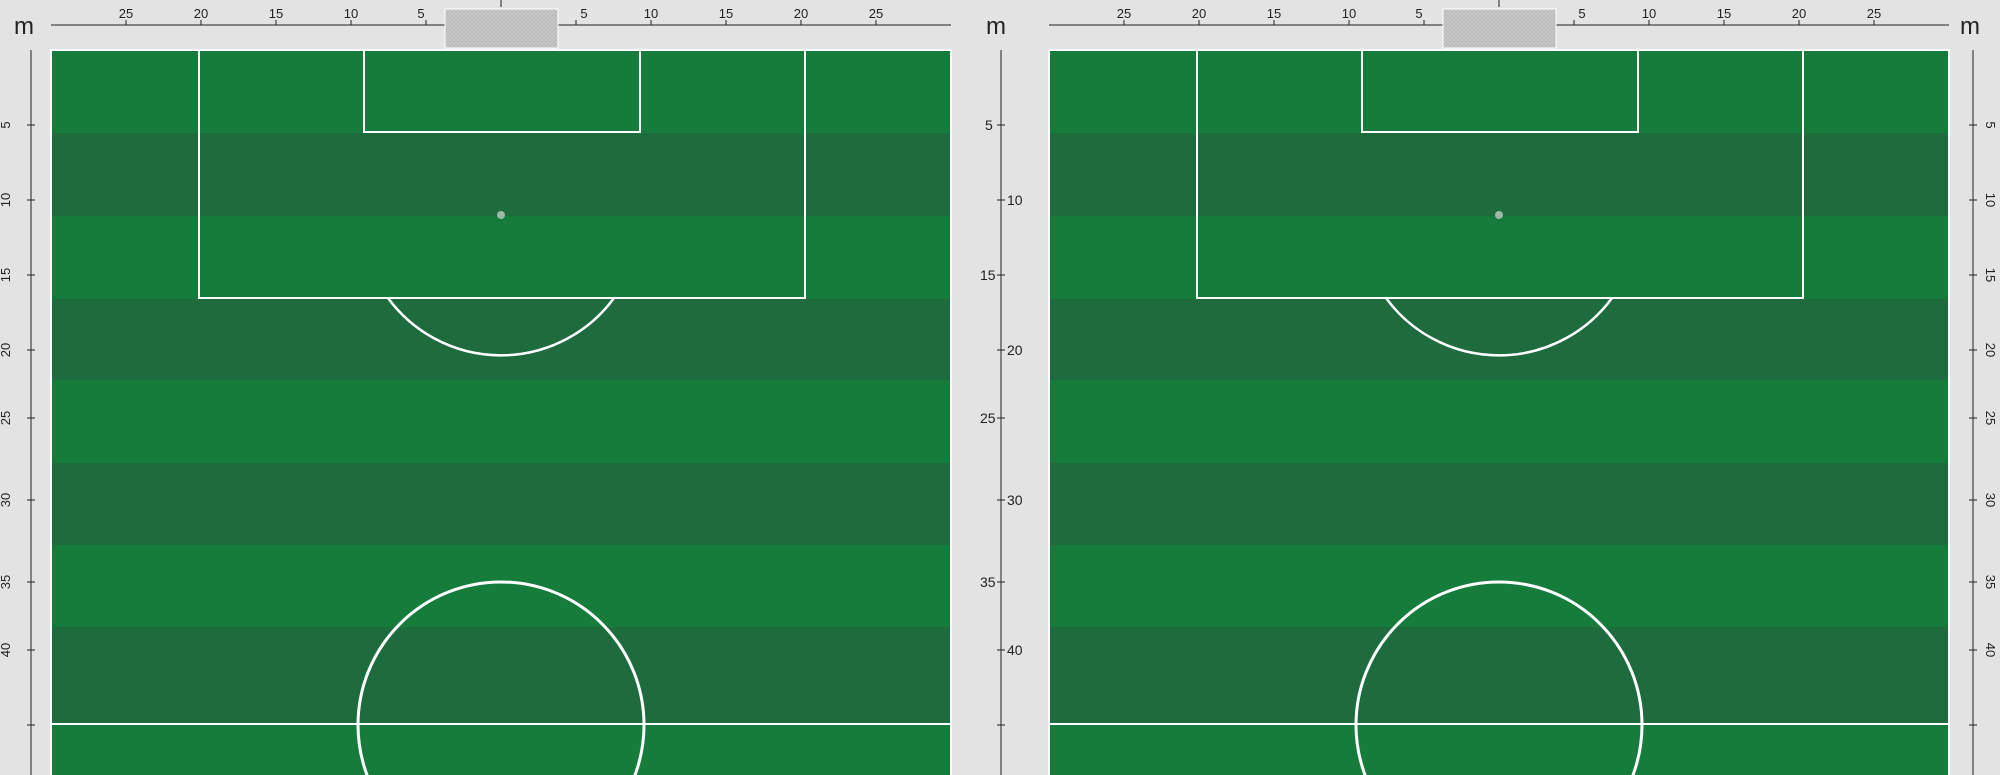 The image size is (2000, 775). I want to click on right-side-ruler: 5 10 15 20 25 30 35 40, so click(1983, 412).